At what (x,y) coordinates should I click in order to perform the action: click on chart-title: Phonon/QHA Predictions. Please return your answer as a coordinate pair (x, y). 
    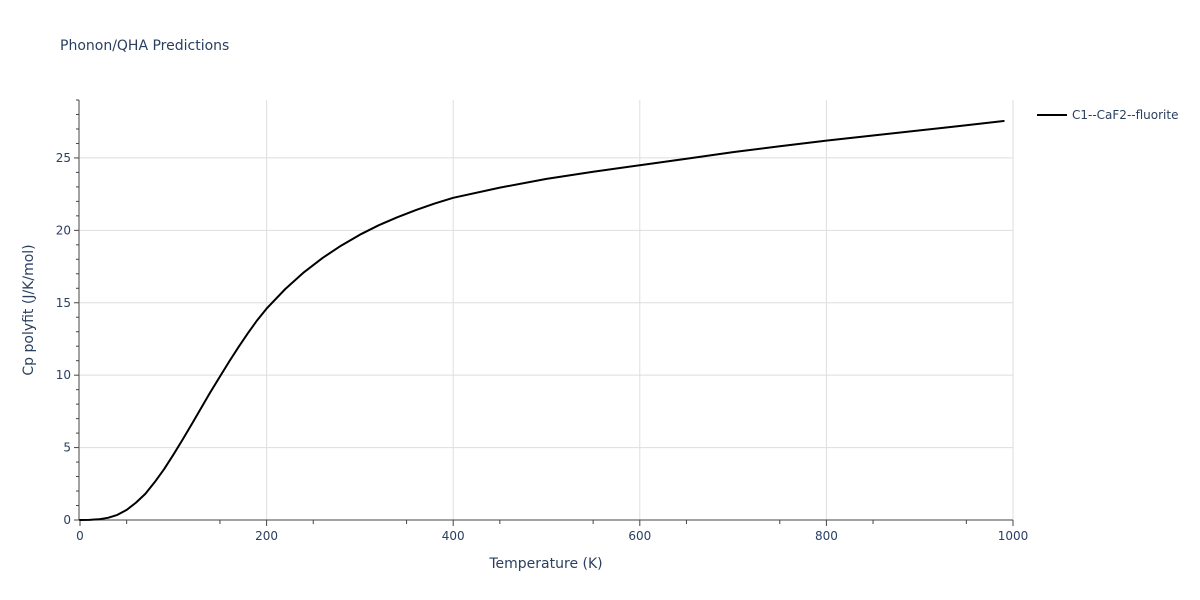
    Looking at the image, I should click on (144, 46).